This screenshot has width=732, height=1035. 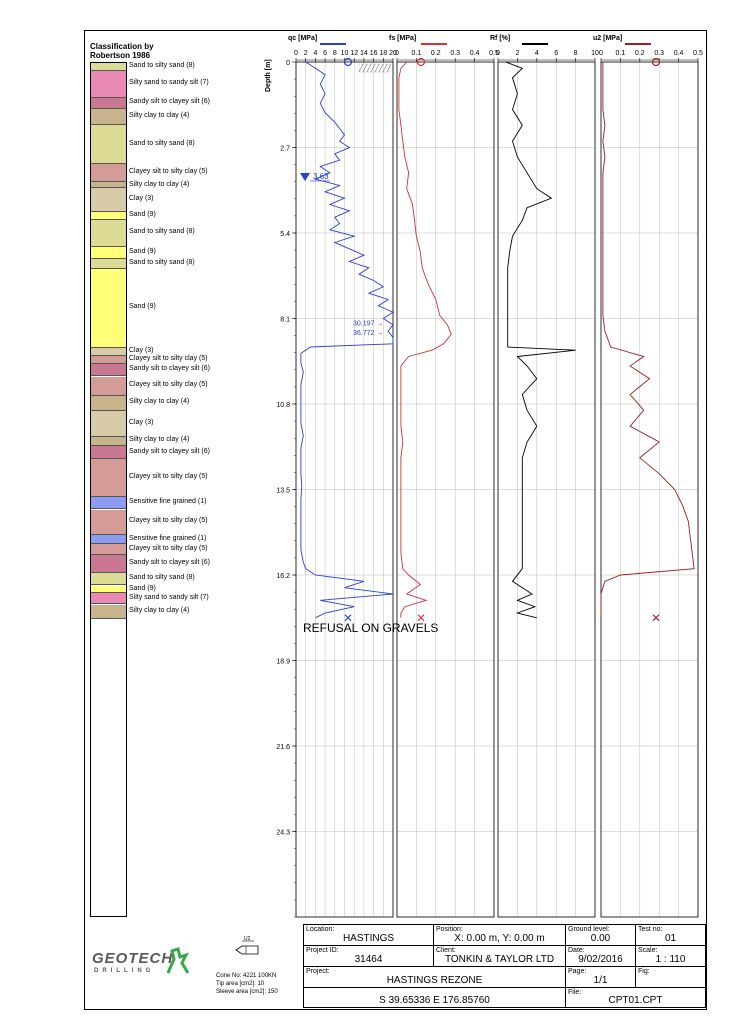 I want to click on client-value: TONKIN & TAYLOR LTD, so click(x=499, y=959).